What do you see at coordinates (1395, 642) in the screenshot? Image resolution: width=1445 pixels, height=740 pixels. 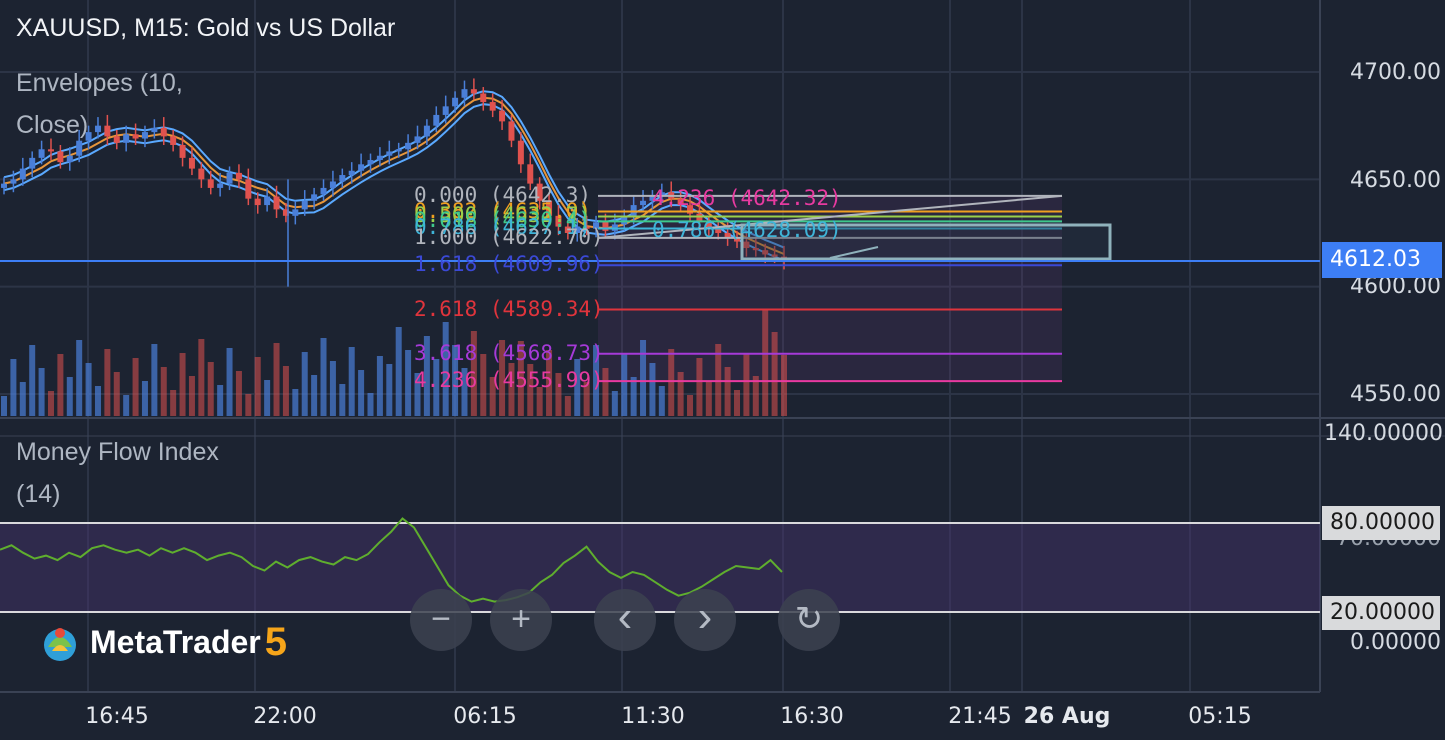 I see `mfi-zero-label: 0.00000` at bounding box center [1395, 642].